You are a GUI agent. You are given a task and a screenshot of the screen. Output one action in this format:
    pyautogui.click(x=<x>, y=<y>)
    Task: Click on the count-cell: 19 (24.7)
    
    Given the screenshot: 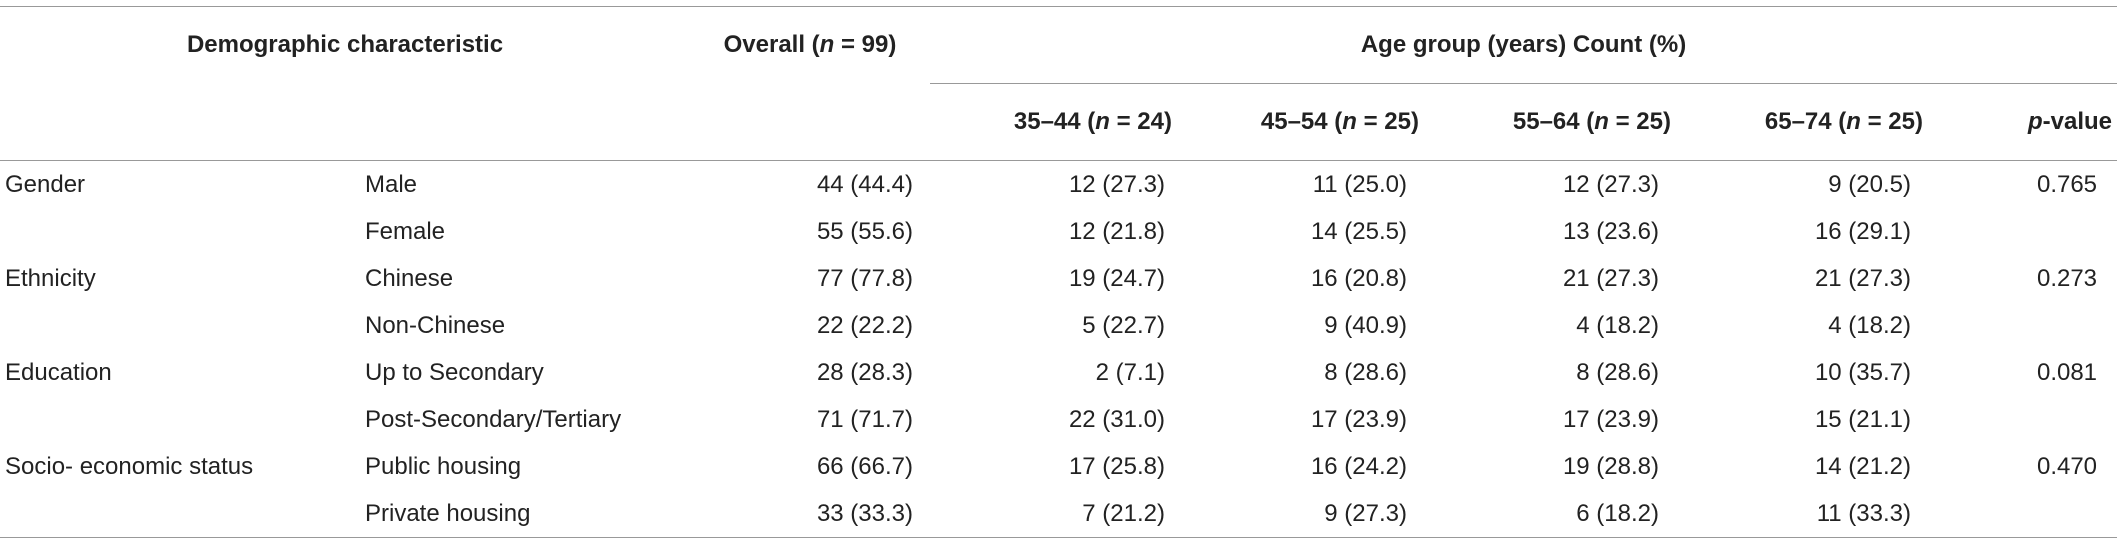 What is the action you would take?
    pyautogui.click(x=1116, y=278)
    